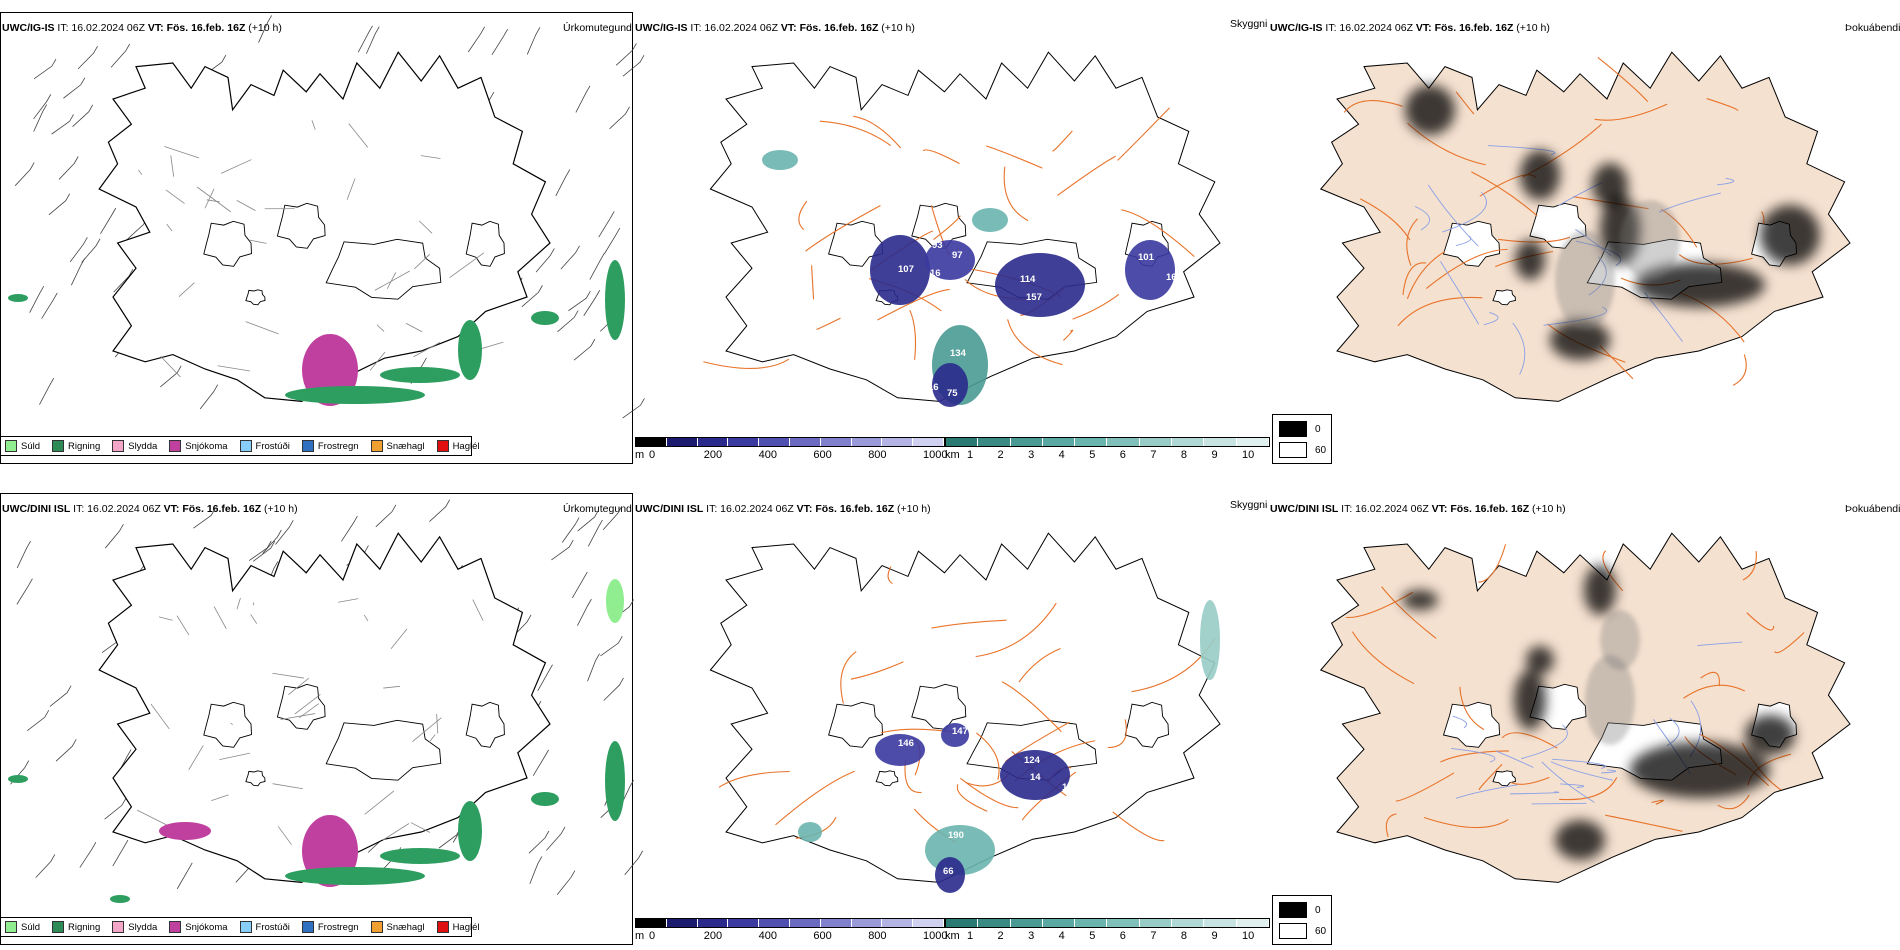  What do you see at coordinates (956, 835) in the screenshot?
I see `visibility-label: 190` at bounding box center [956, 835].